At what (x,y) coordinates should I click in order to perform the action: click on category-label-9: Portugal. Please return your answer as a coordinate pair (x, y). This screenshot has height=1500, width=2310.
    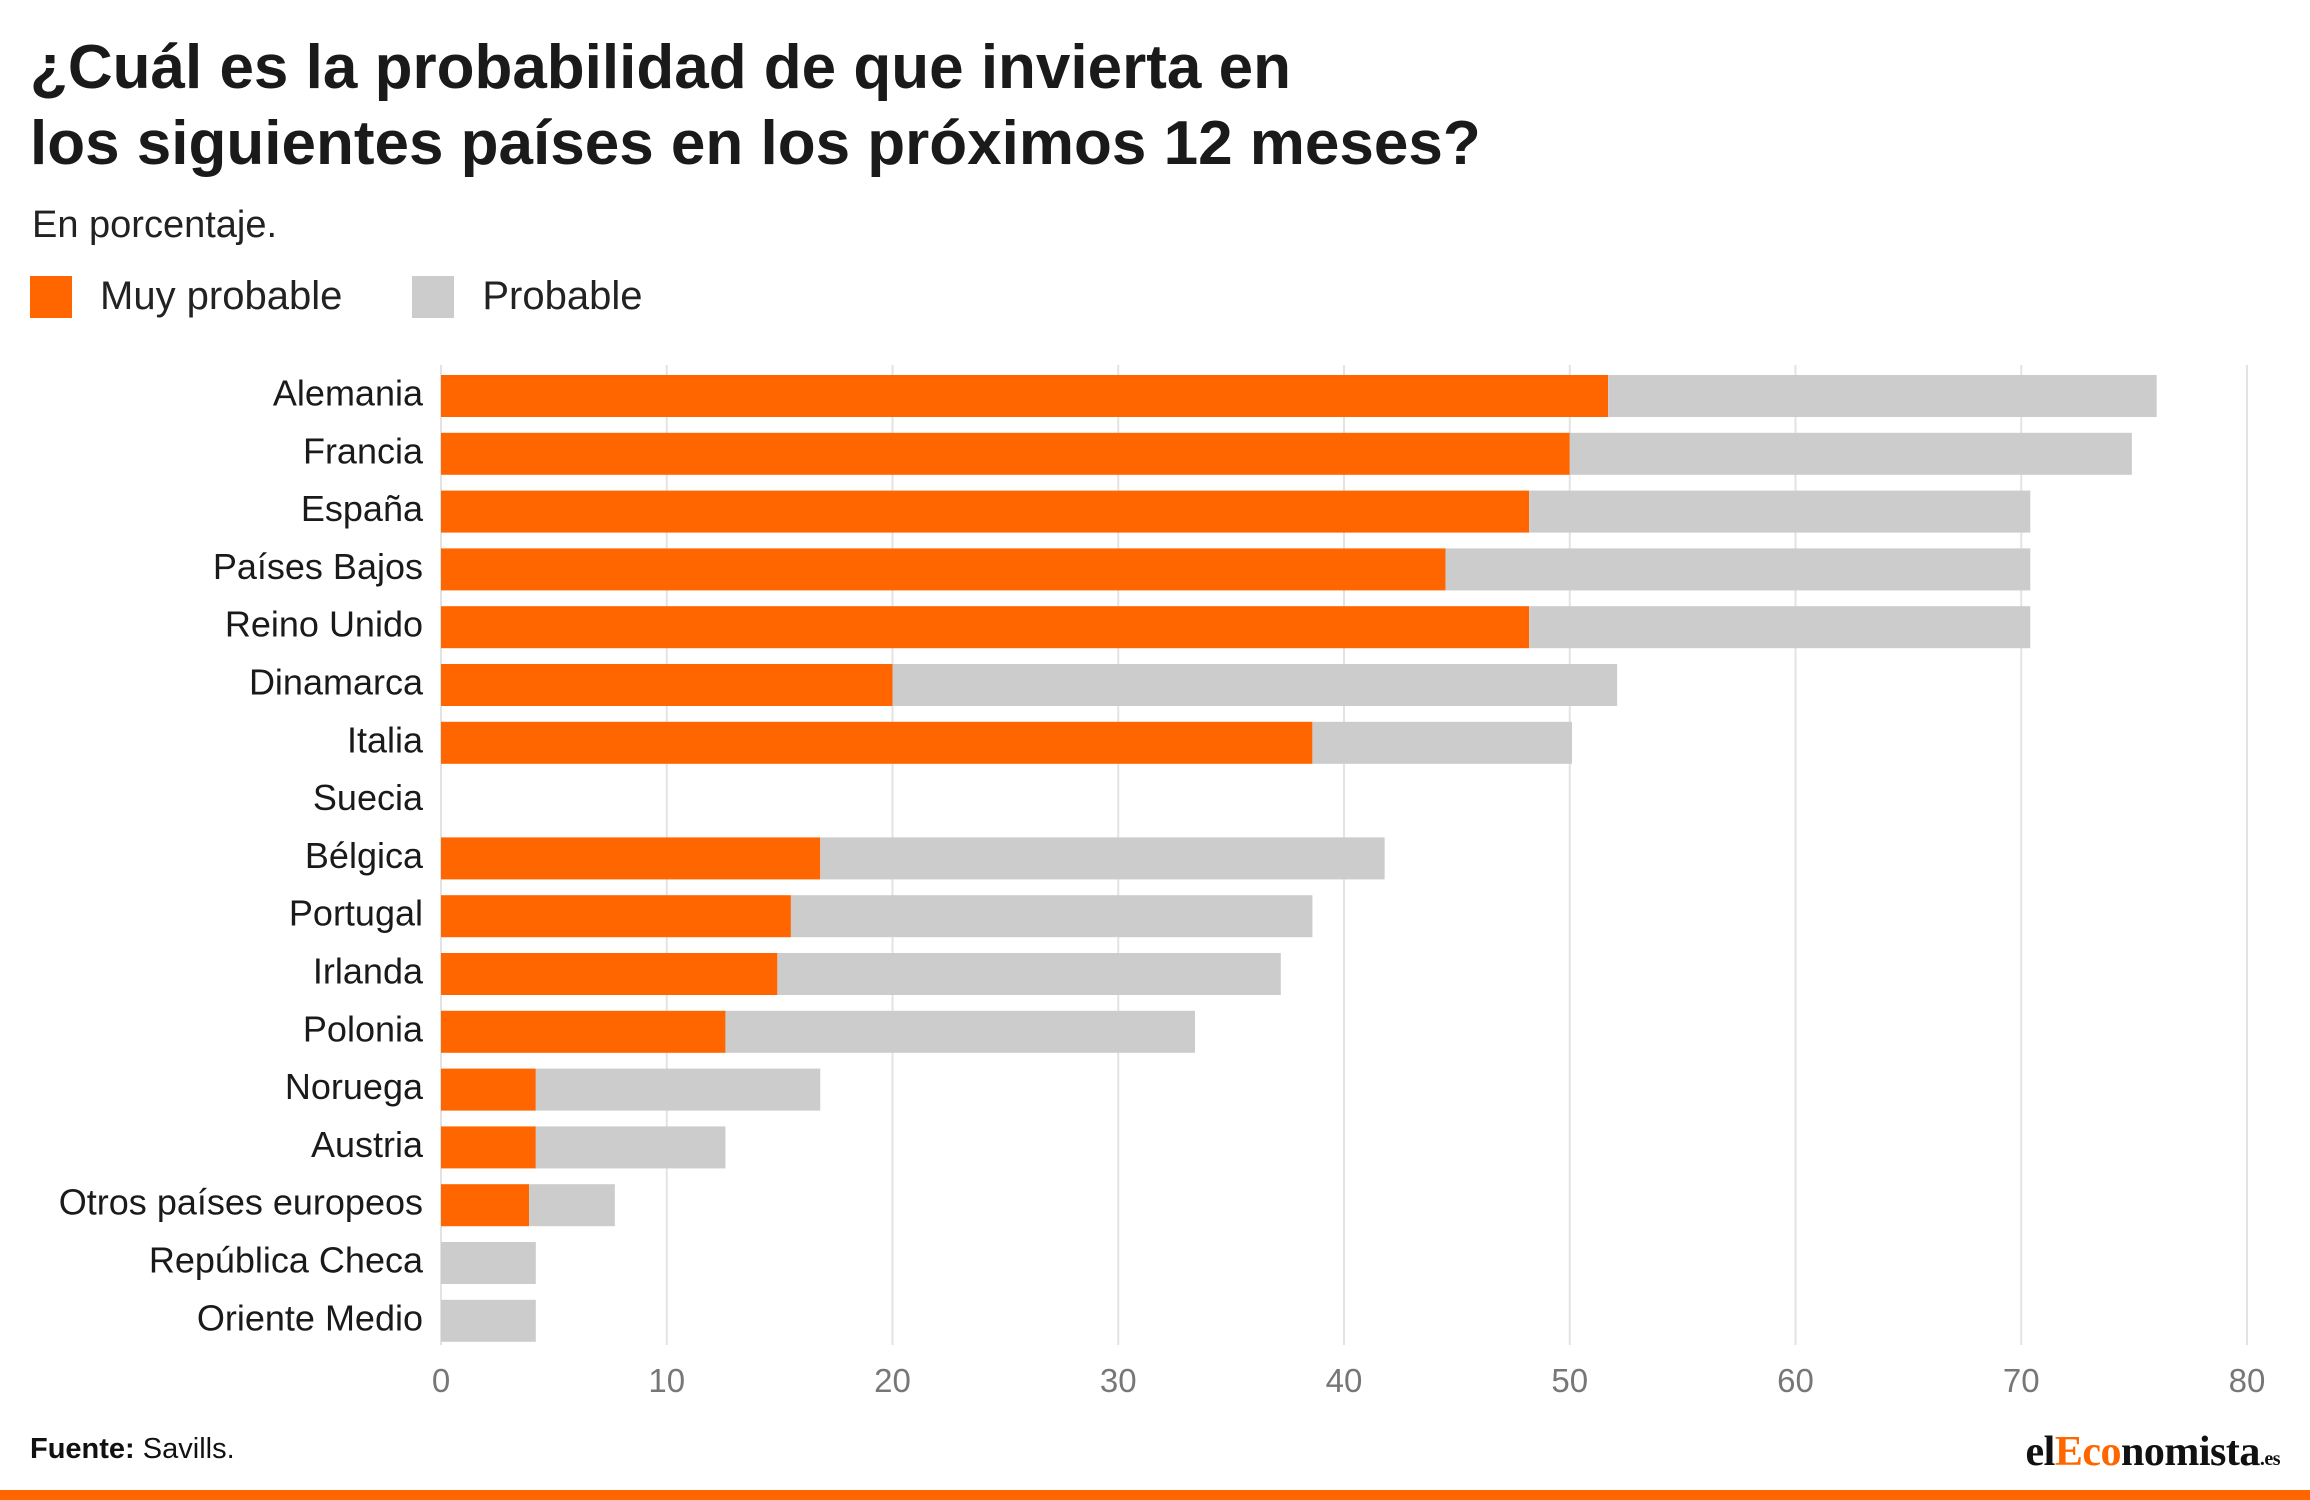
    Looking at the image, I should click on (356, 913).